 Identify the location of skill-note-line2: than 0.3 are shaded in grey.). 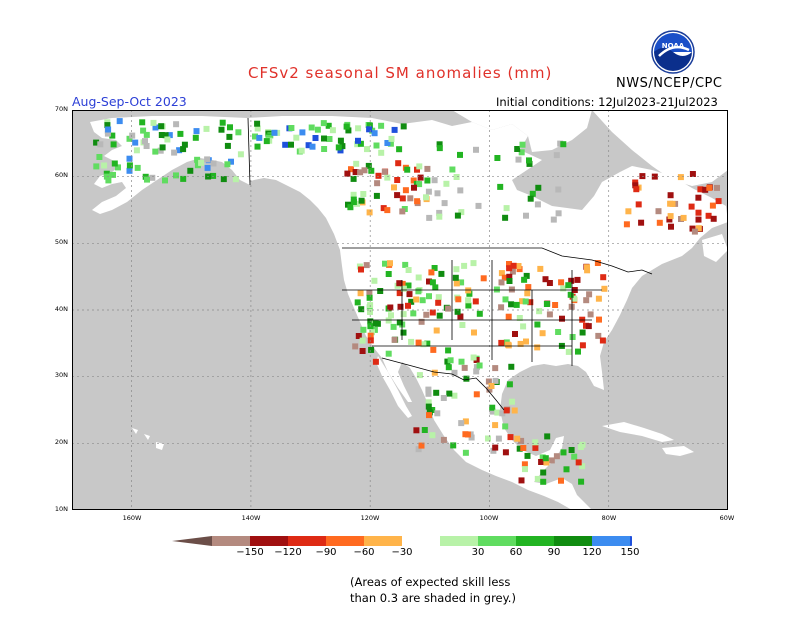
(433, 598).